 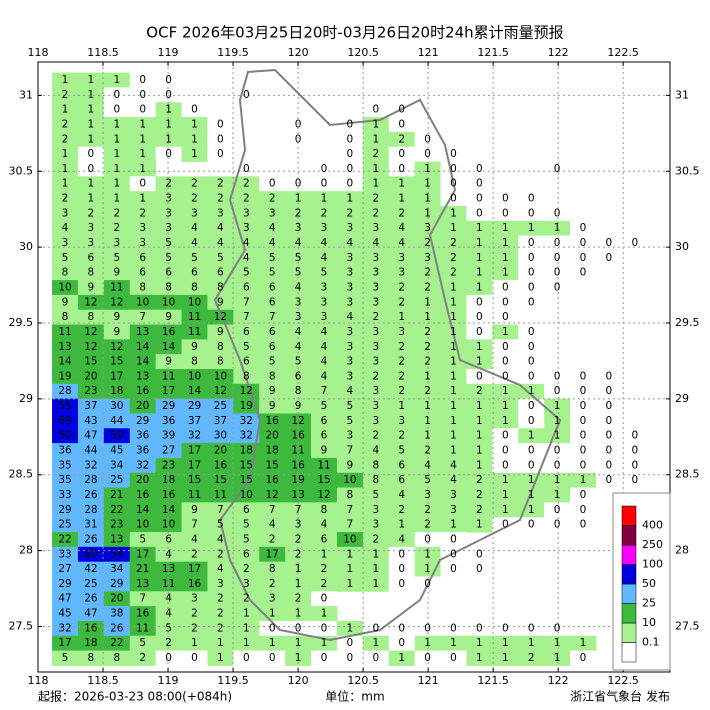 I want to click on y-tick-label: 30, so click(x=682, y=246).